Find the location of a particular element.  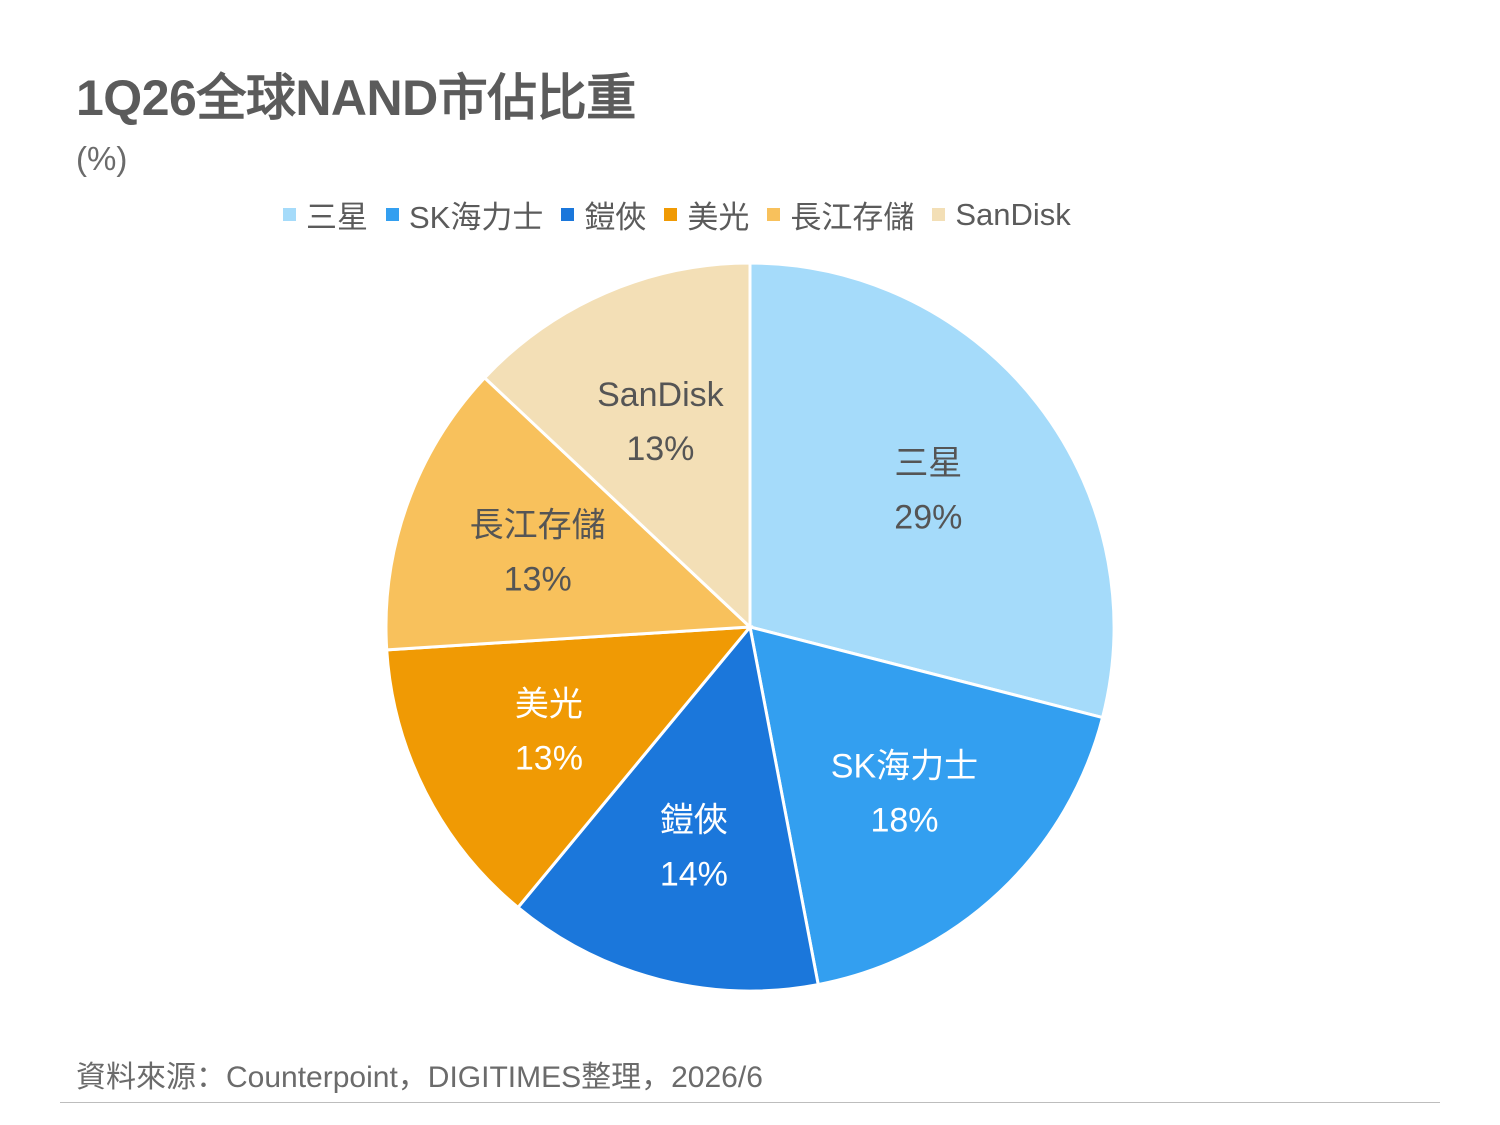

slice-name-label: 長江存儲 is located at coordinates (538, 526).